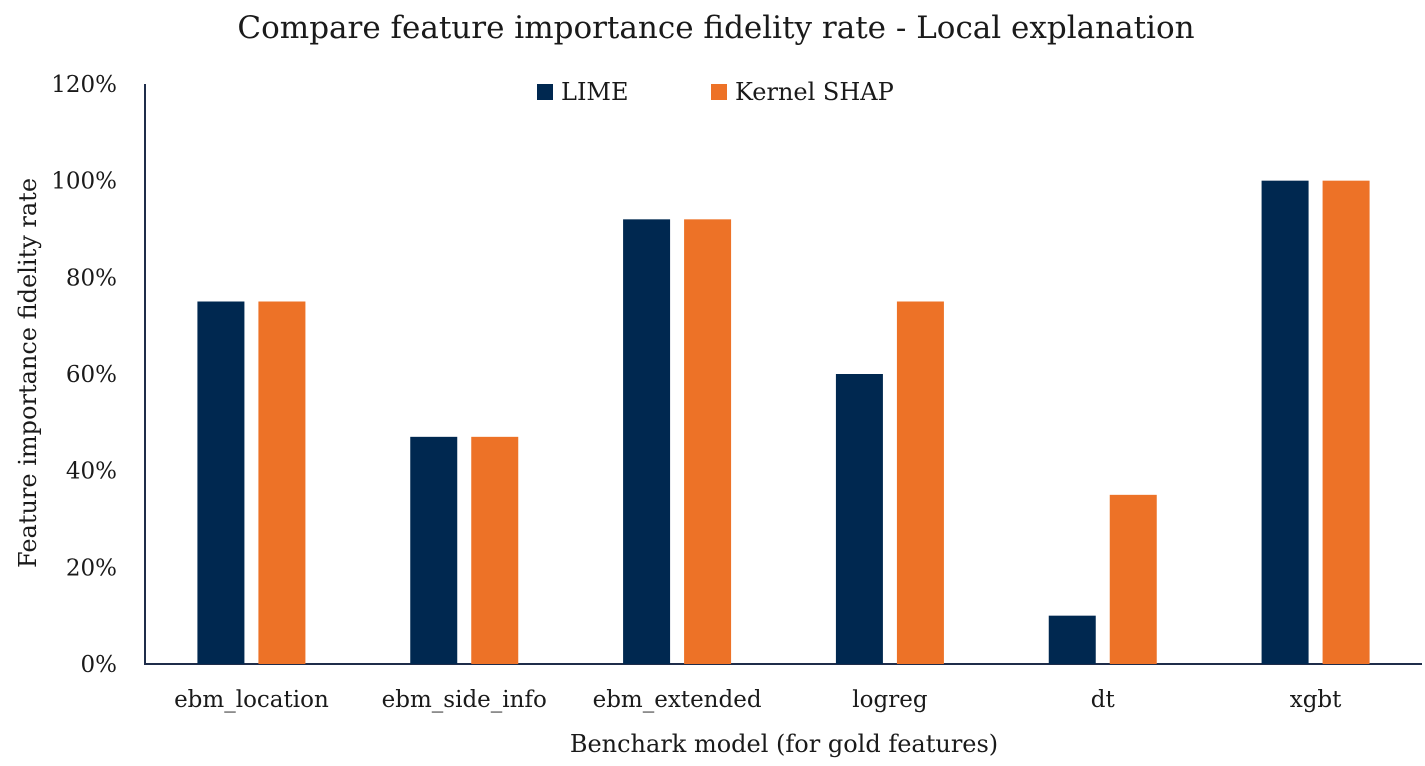 The height and width of the screenshot is (766, 1425). What do you see at coordinates (677, 700) in the screenshot?
I see `x-tick-label: ebm_extended` at bounding box center [677, 700].